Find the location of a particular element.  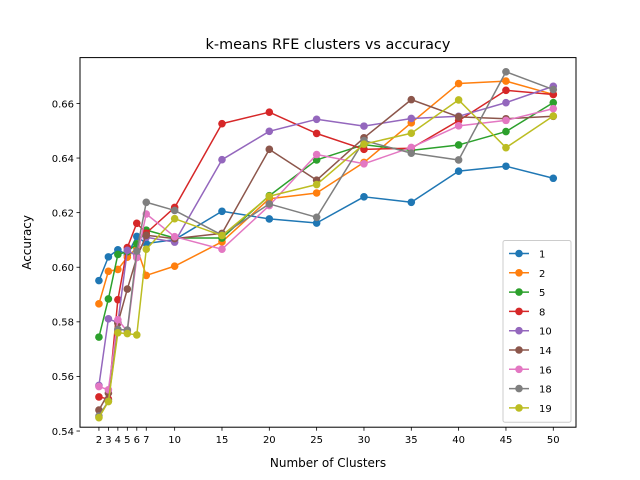

y-tick-label: 0.60 is located at coordinates (63, 268).